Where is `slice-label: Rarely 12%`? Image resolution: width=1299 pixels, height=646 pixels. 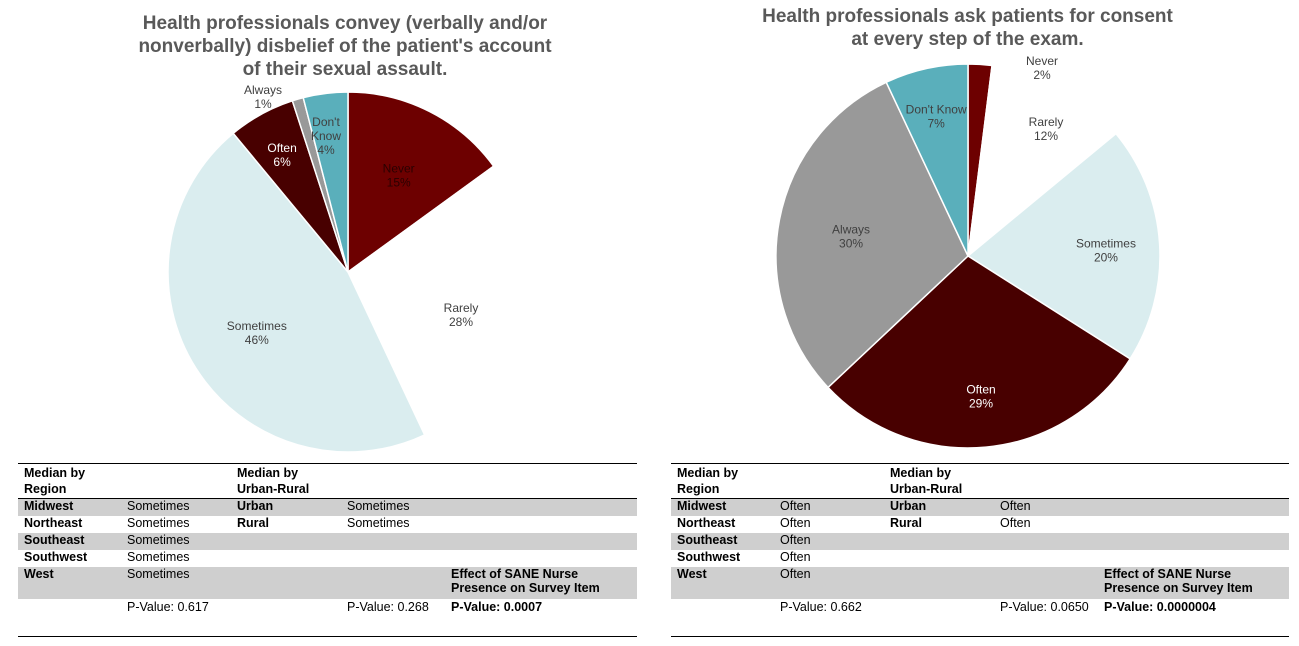 slice-label: Rarely 12% is located at coordinates (1046, 129).